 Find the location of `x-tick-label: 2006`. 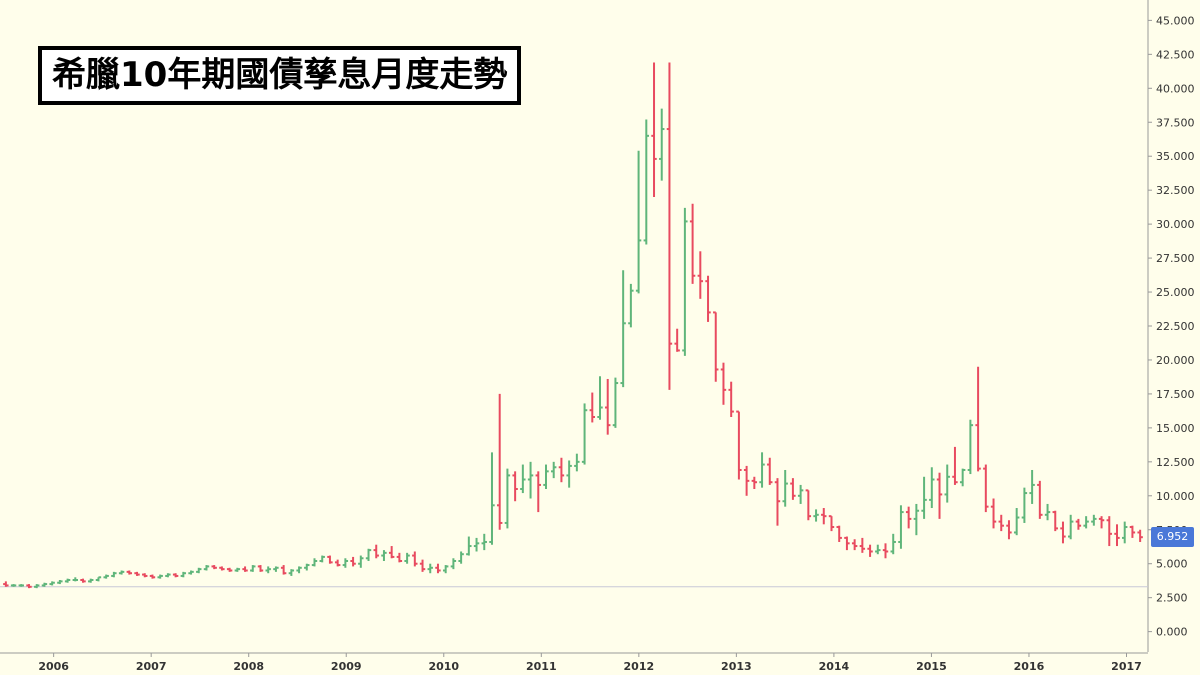

x-tick-label: 2006 is located at coordinates (53, 666).